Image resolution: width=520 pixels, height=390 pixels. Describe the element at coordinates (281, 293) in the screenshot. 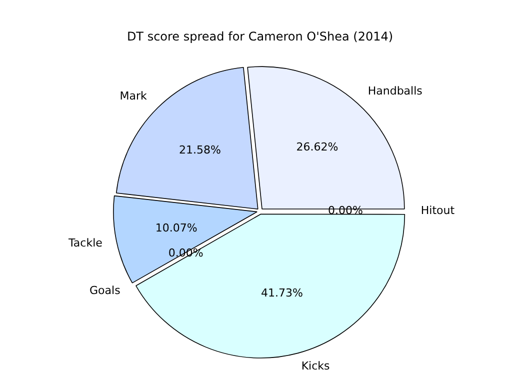

I see `data-label: 41.73%` at that location.